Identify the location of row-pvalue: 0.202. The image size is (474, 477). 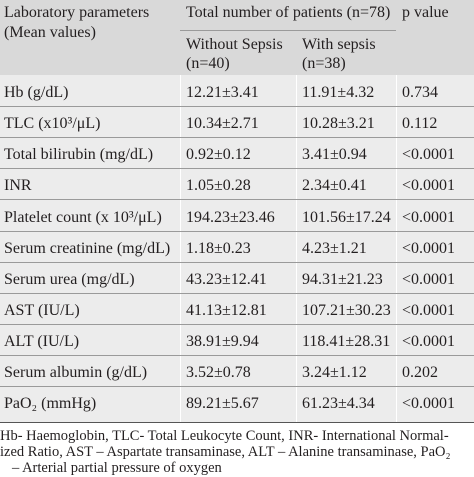
(420, 372).